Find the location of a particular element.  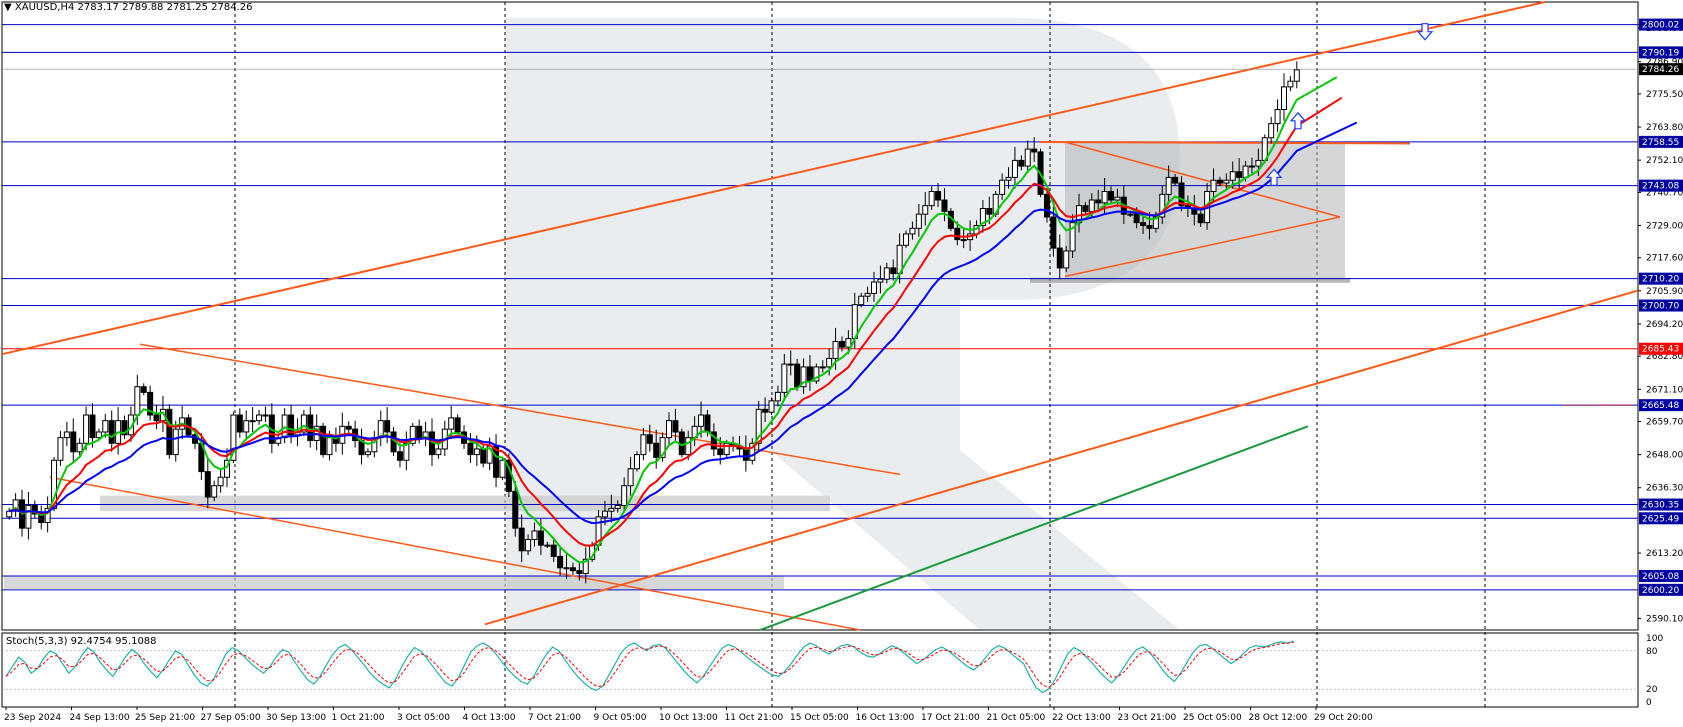

time-axis-label: 10 Oct 13:00 is located at coordinates (688, 718).